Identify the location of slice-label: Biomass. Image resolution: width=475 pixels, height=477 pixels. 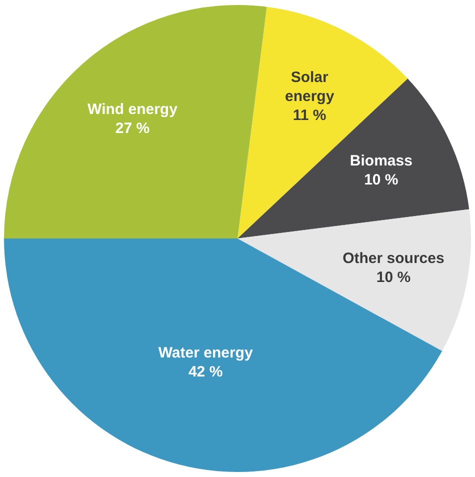
(381, 161).